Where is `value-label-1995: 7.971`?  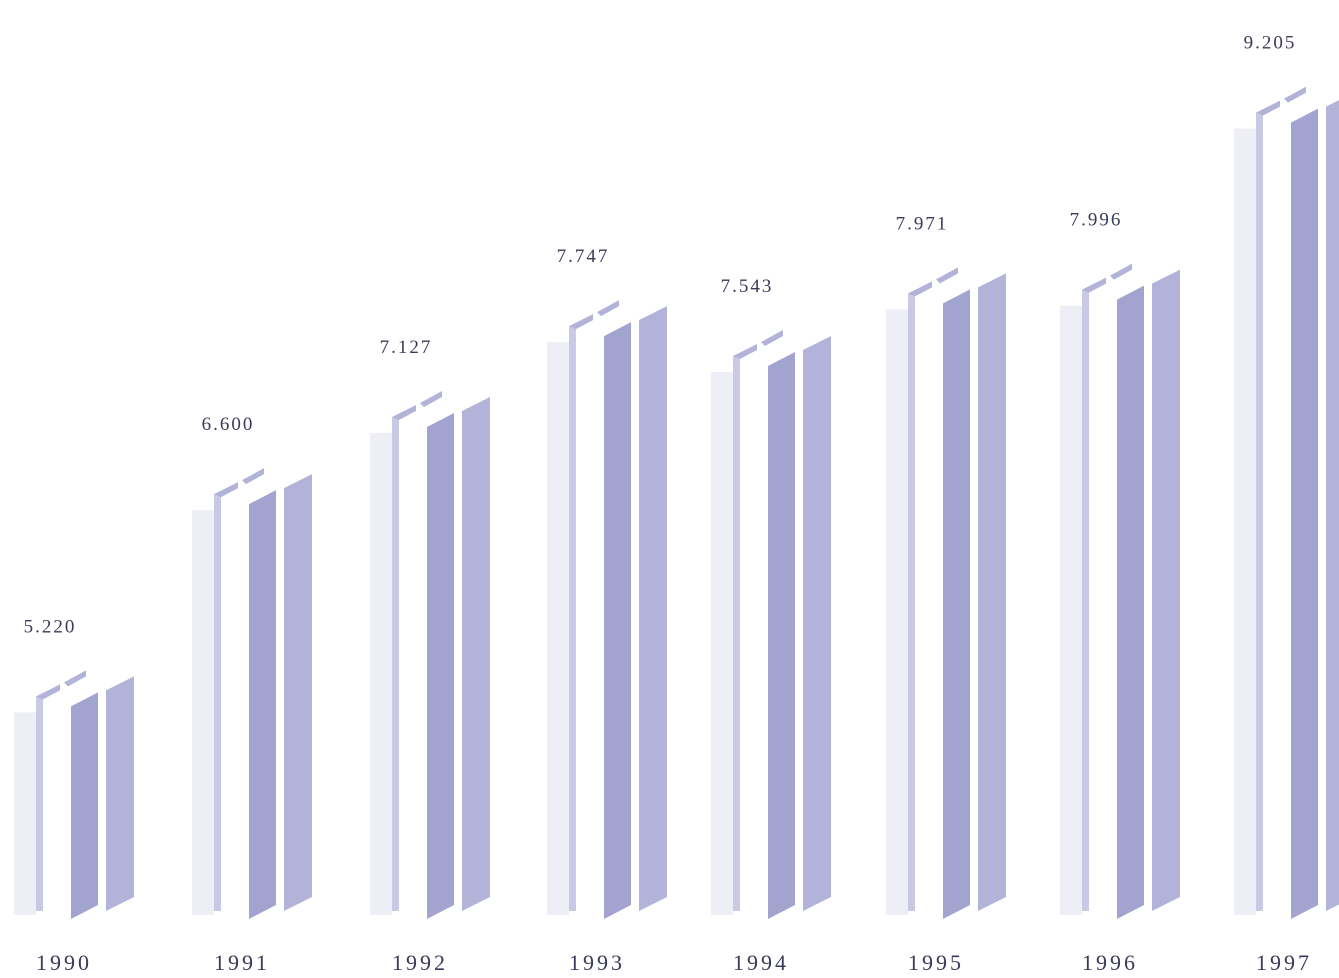 value-label-1995: 7.971 is located at coordinates (922, 223).